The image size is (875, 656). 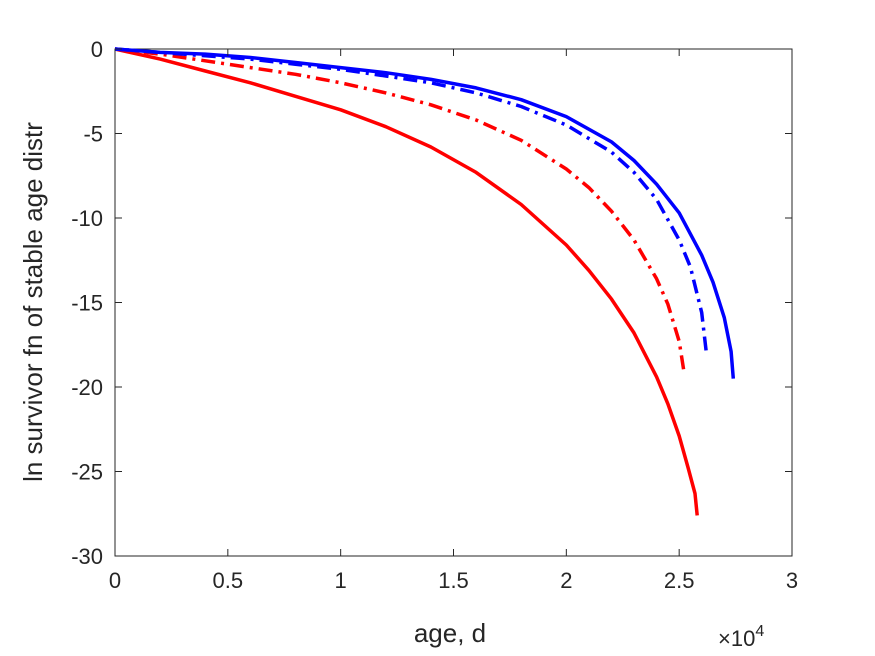 What do you see at coordinates (450, 633) in the screenshot?
I see `x-axis-label: age, d` at bounding box center [450, 633].